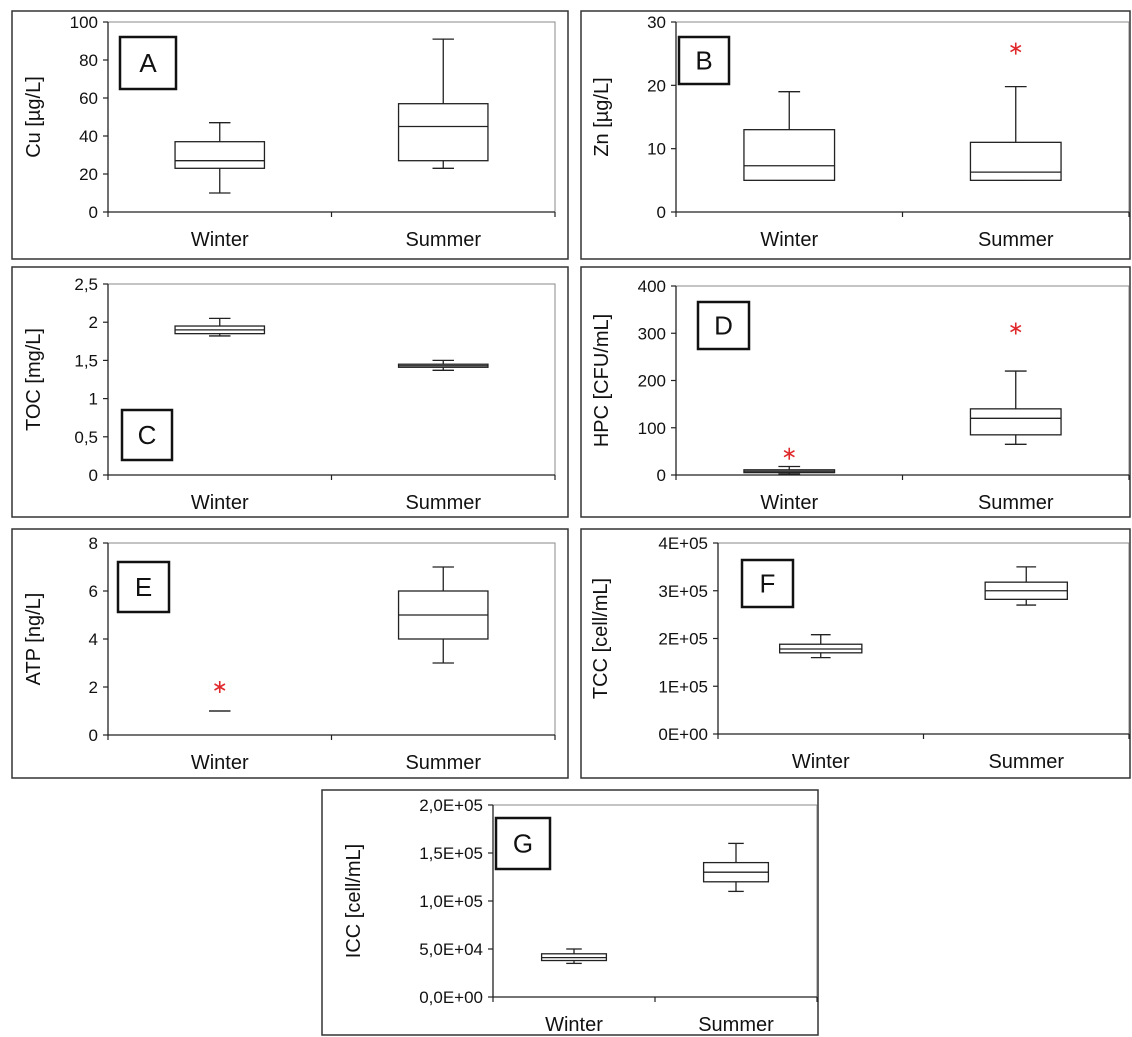 Image resolution: width=1132 pixels, height=1037 pixels. What do you see at coordinates (34, 639) in the screenshot?
I see `y-axis-label-e: ATP [ng/L]` at bounding box center [34, 639].